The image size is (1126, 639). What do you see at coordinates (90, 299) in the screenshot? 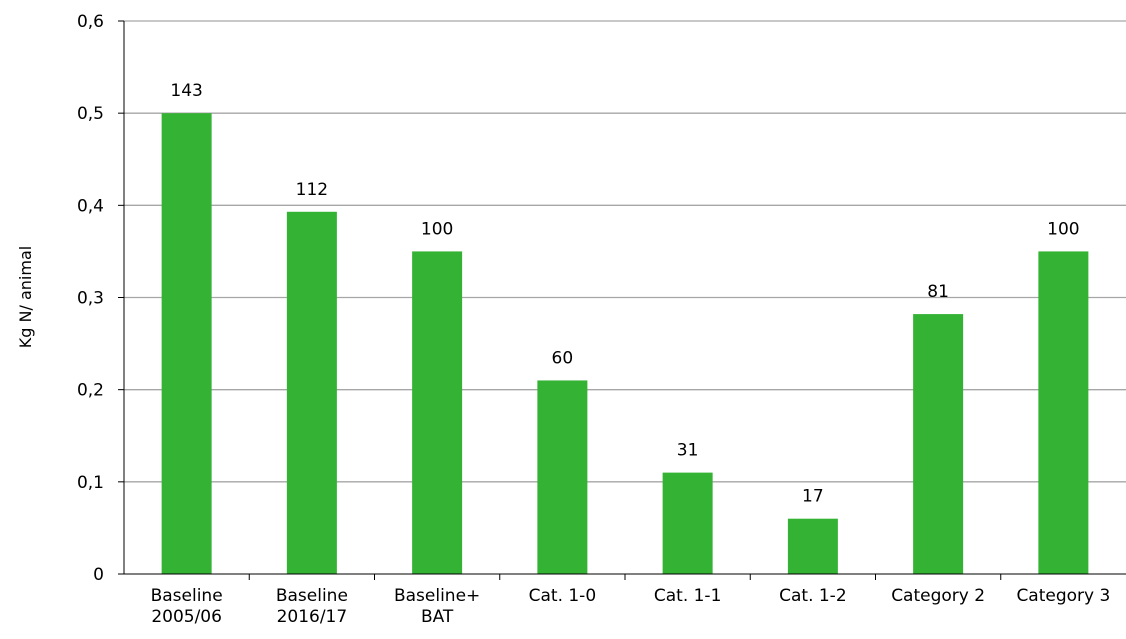
I see `y-tick-label: 0,3` at bounding box center [90, 299].